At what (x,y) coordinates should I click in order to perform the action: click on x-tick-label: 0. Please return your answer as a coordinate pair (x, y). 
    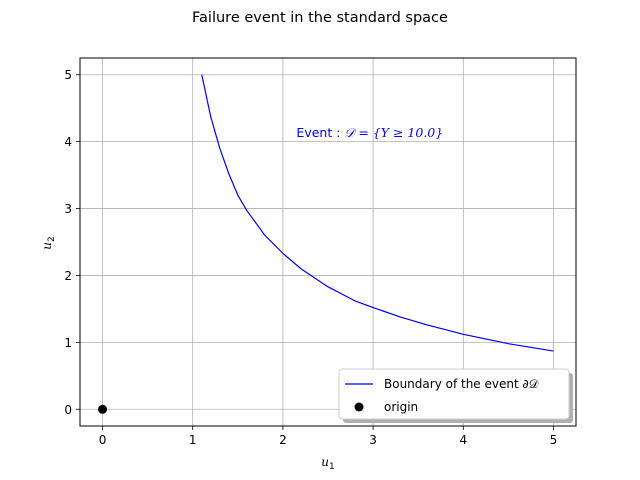
    Looking at the image, I should click on (103, 440).